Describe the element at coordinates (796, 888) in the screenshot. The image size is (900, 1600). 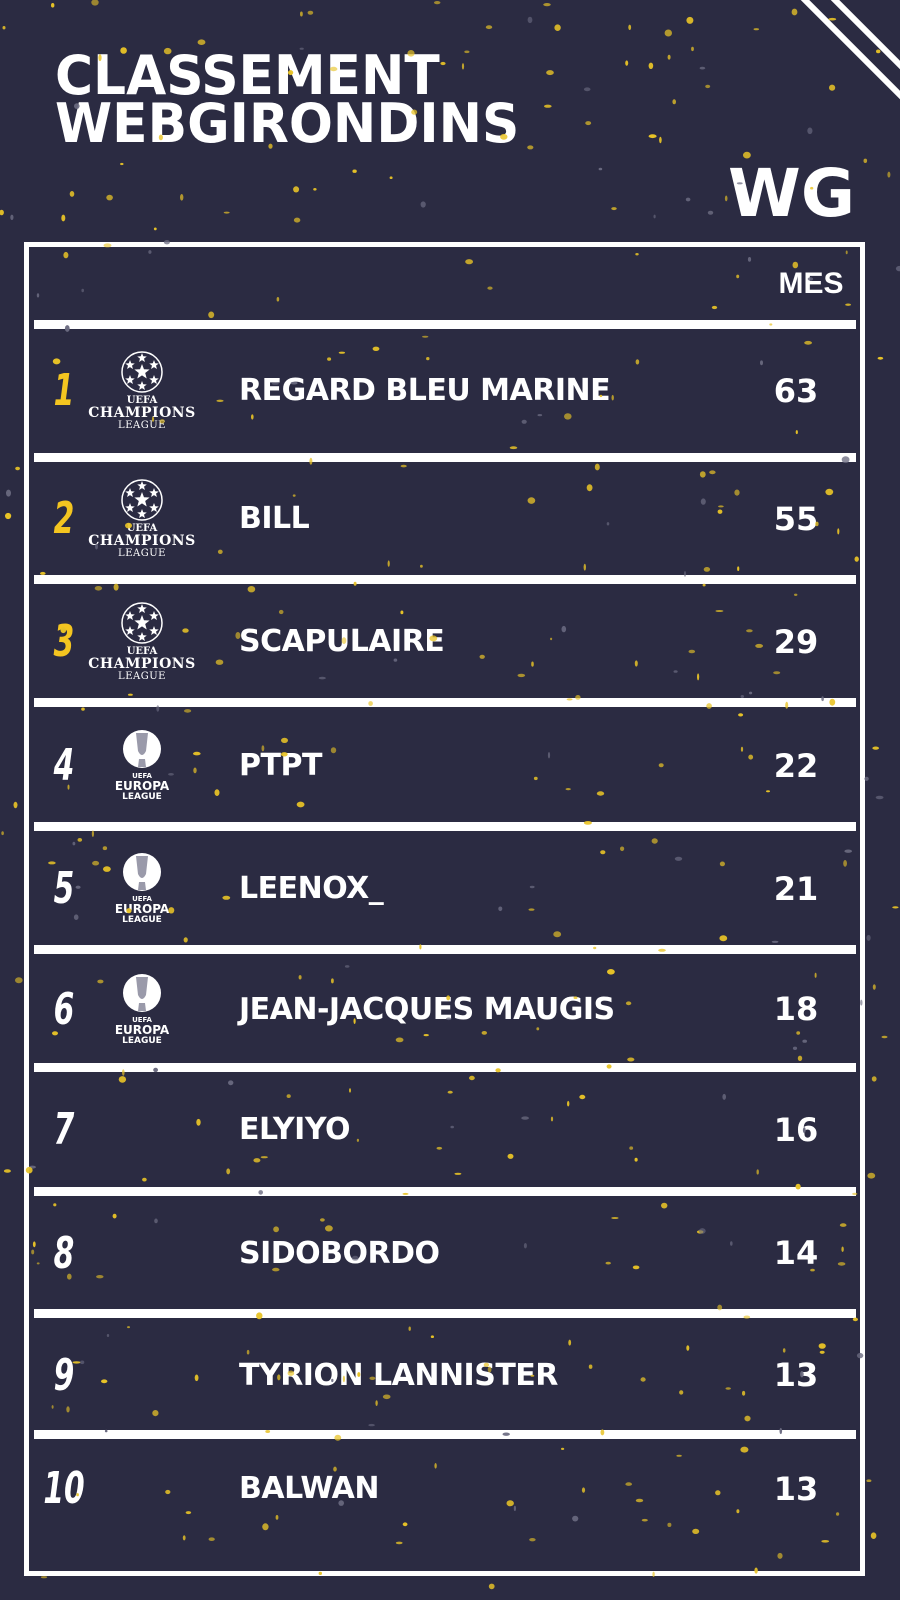
I see `player-points: 21` at that location.